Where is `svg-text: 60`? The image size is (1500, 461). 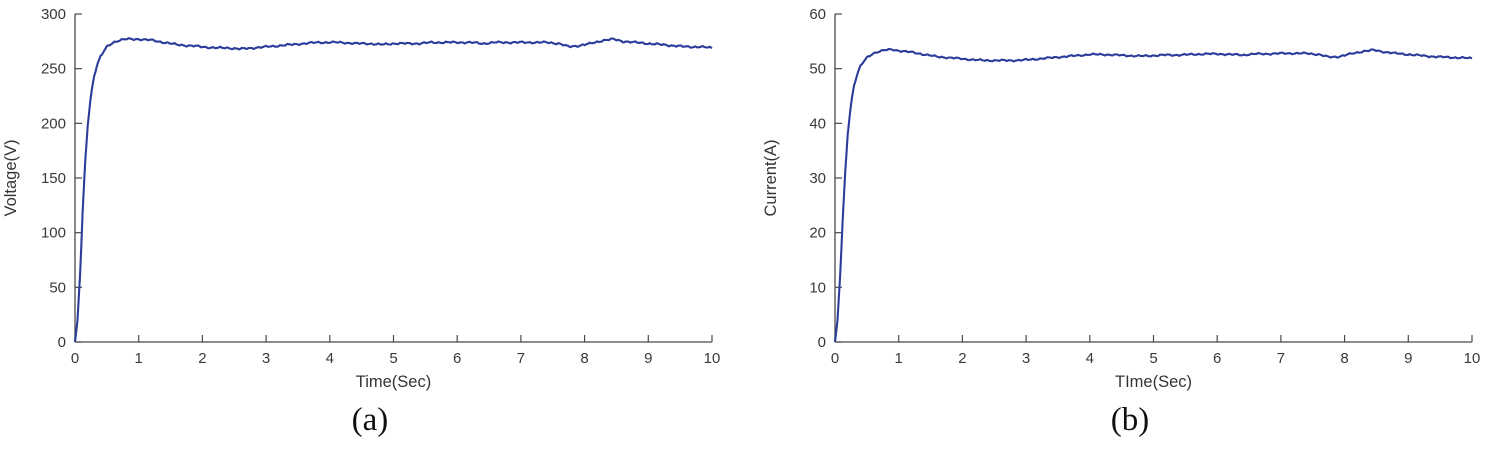
svg-text: 60 is located at coordinates (817, 14).